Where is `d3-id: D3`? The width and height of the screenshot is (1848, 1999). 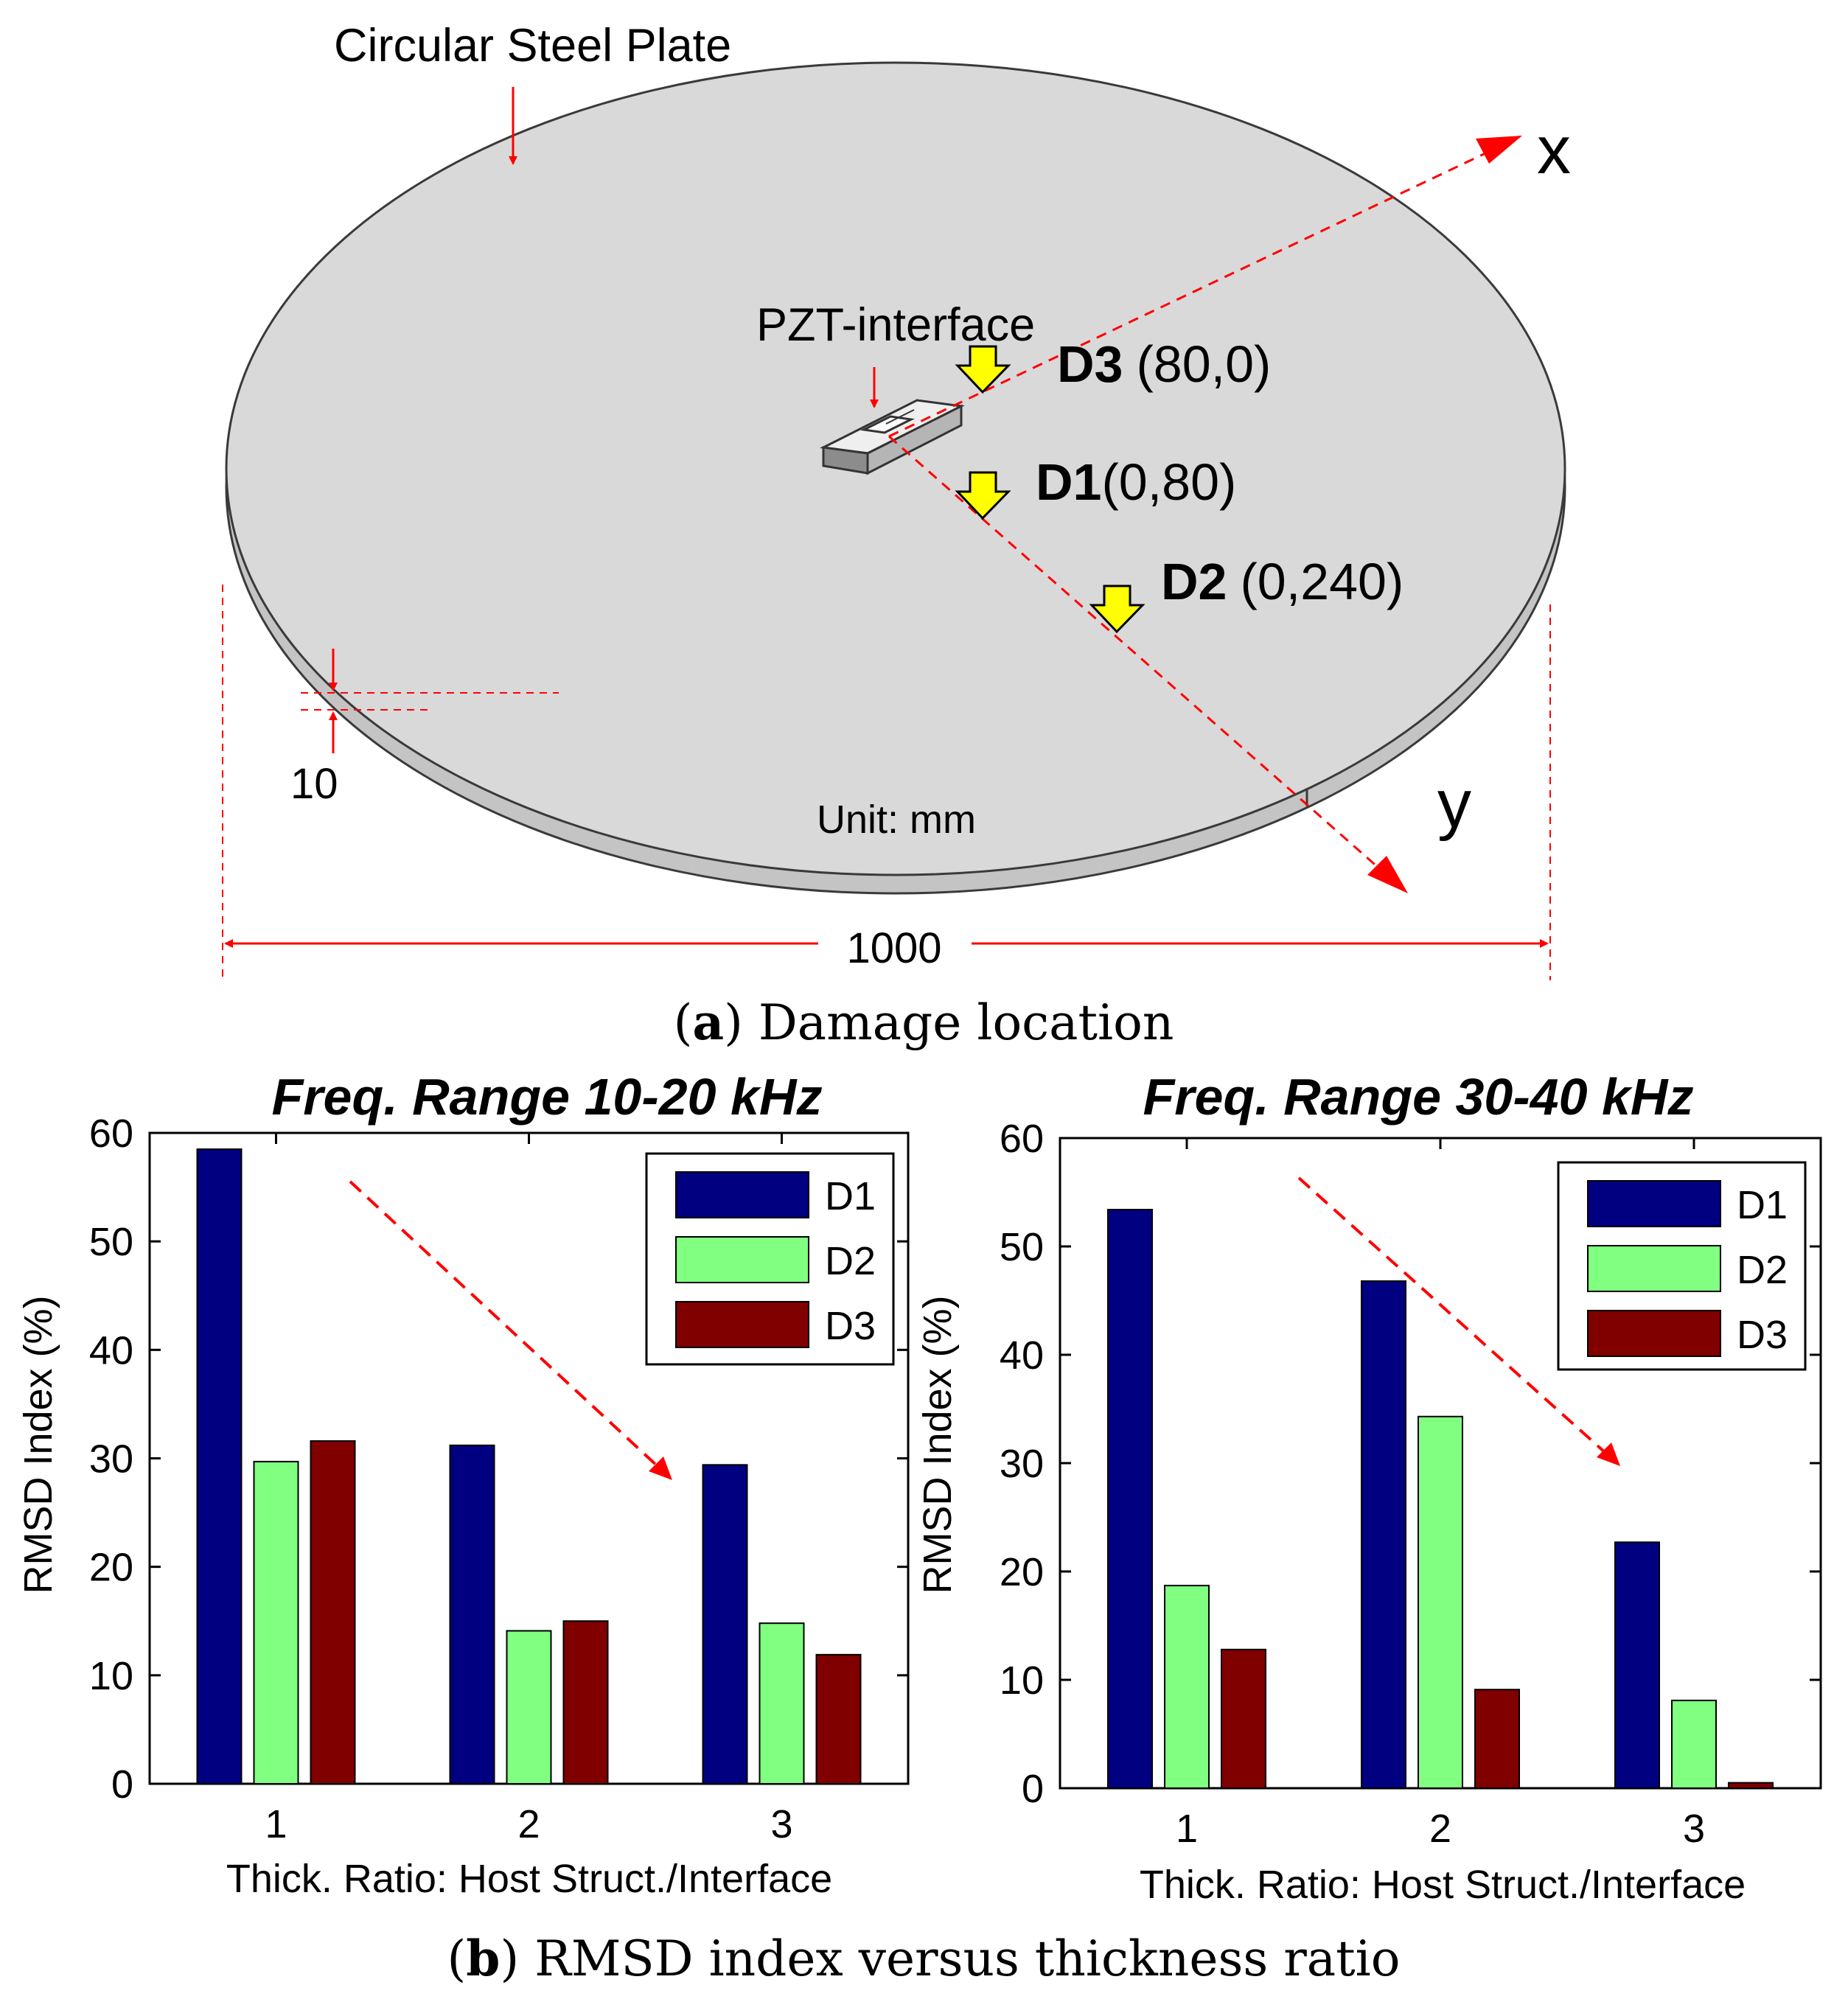 d3-id: D3 is located at coordinates (1090, 364).